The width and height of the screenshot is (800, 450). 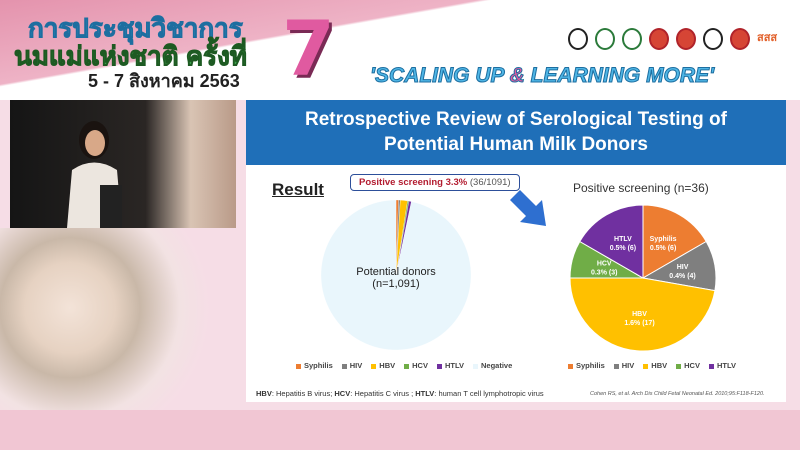 I want to click on pie-data-label: HTLV, so click(x=623, y=239).